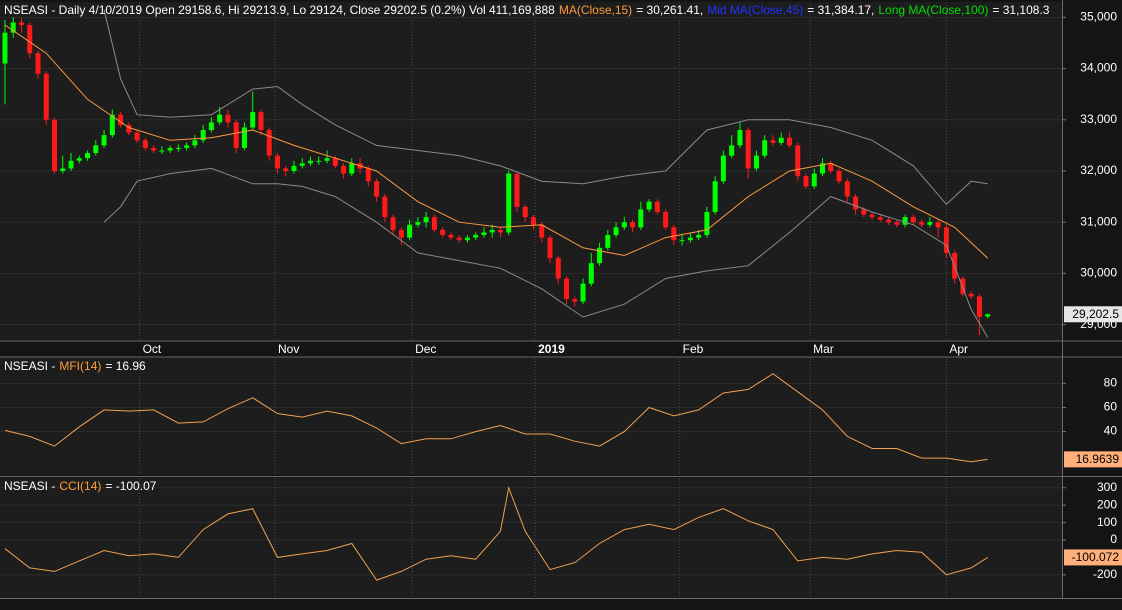 The width and height of the screenshot is (1122, 610). I want to click on value-tag: 29,202.5, so click(1093, 314).